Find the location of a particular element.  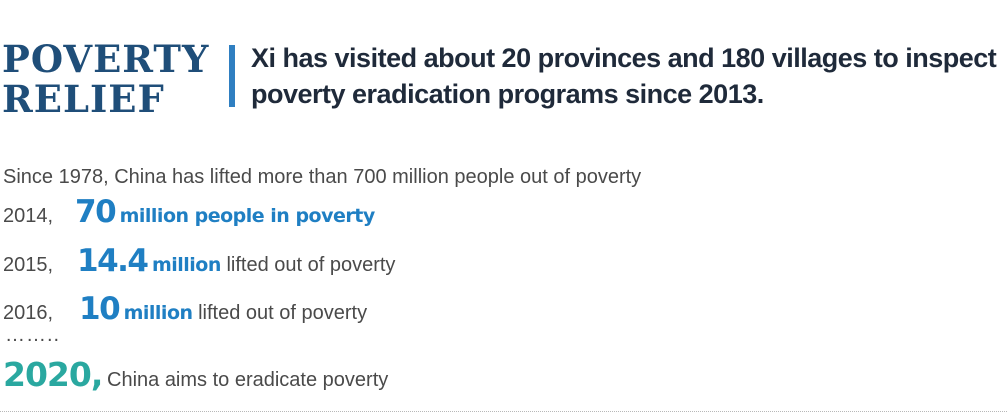

milestone-row-2015: 2015, 14.4 million lifted out of poverty is located at coordinates (199, 261).